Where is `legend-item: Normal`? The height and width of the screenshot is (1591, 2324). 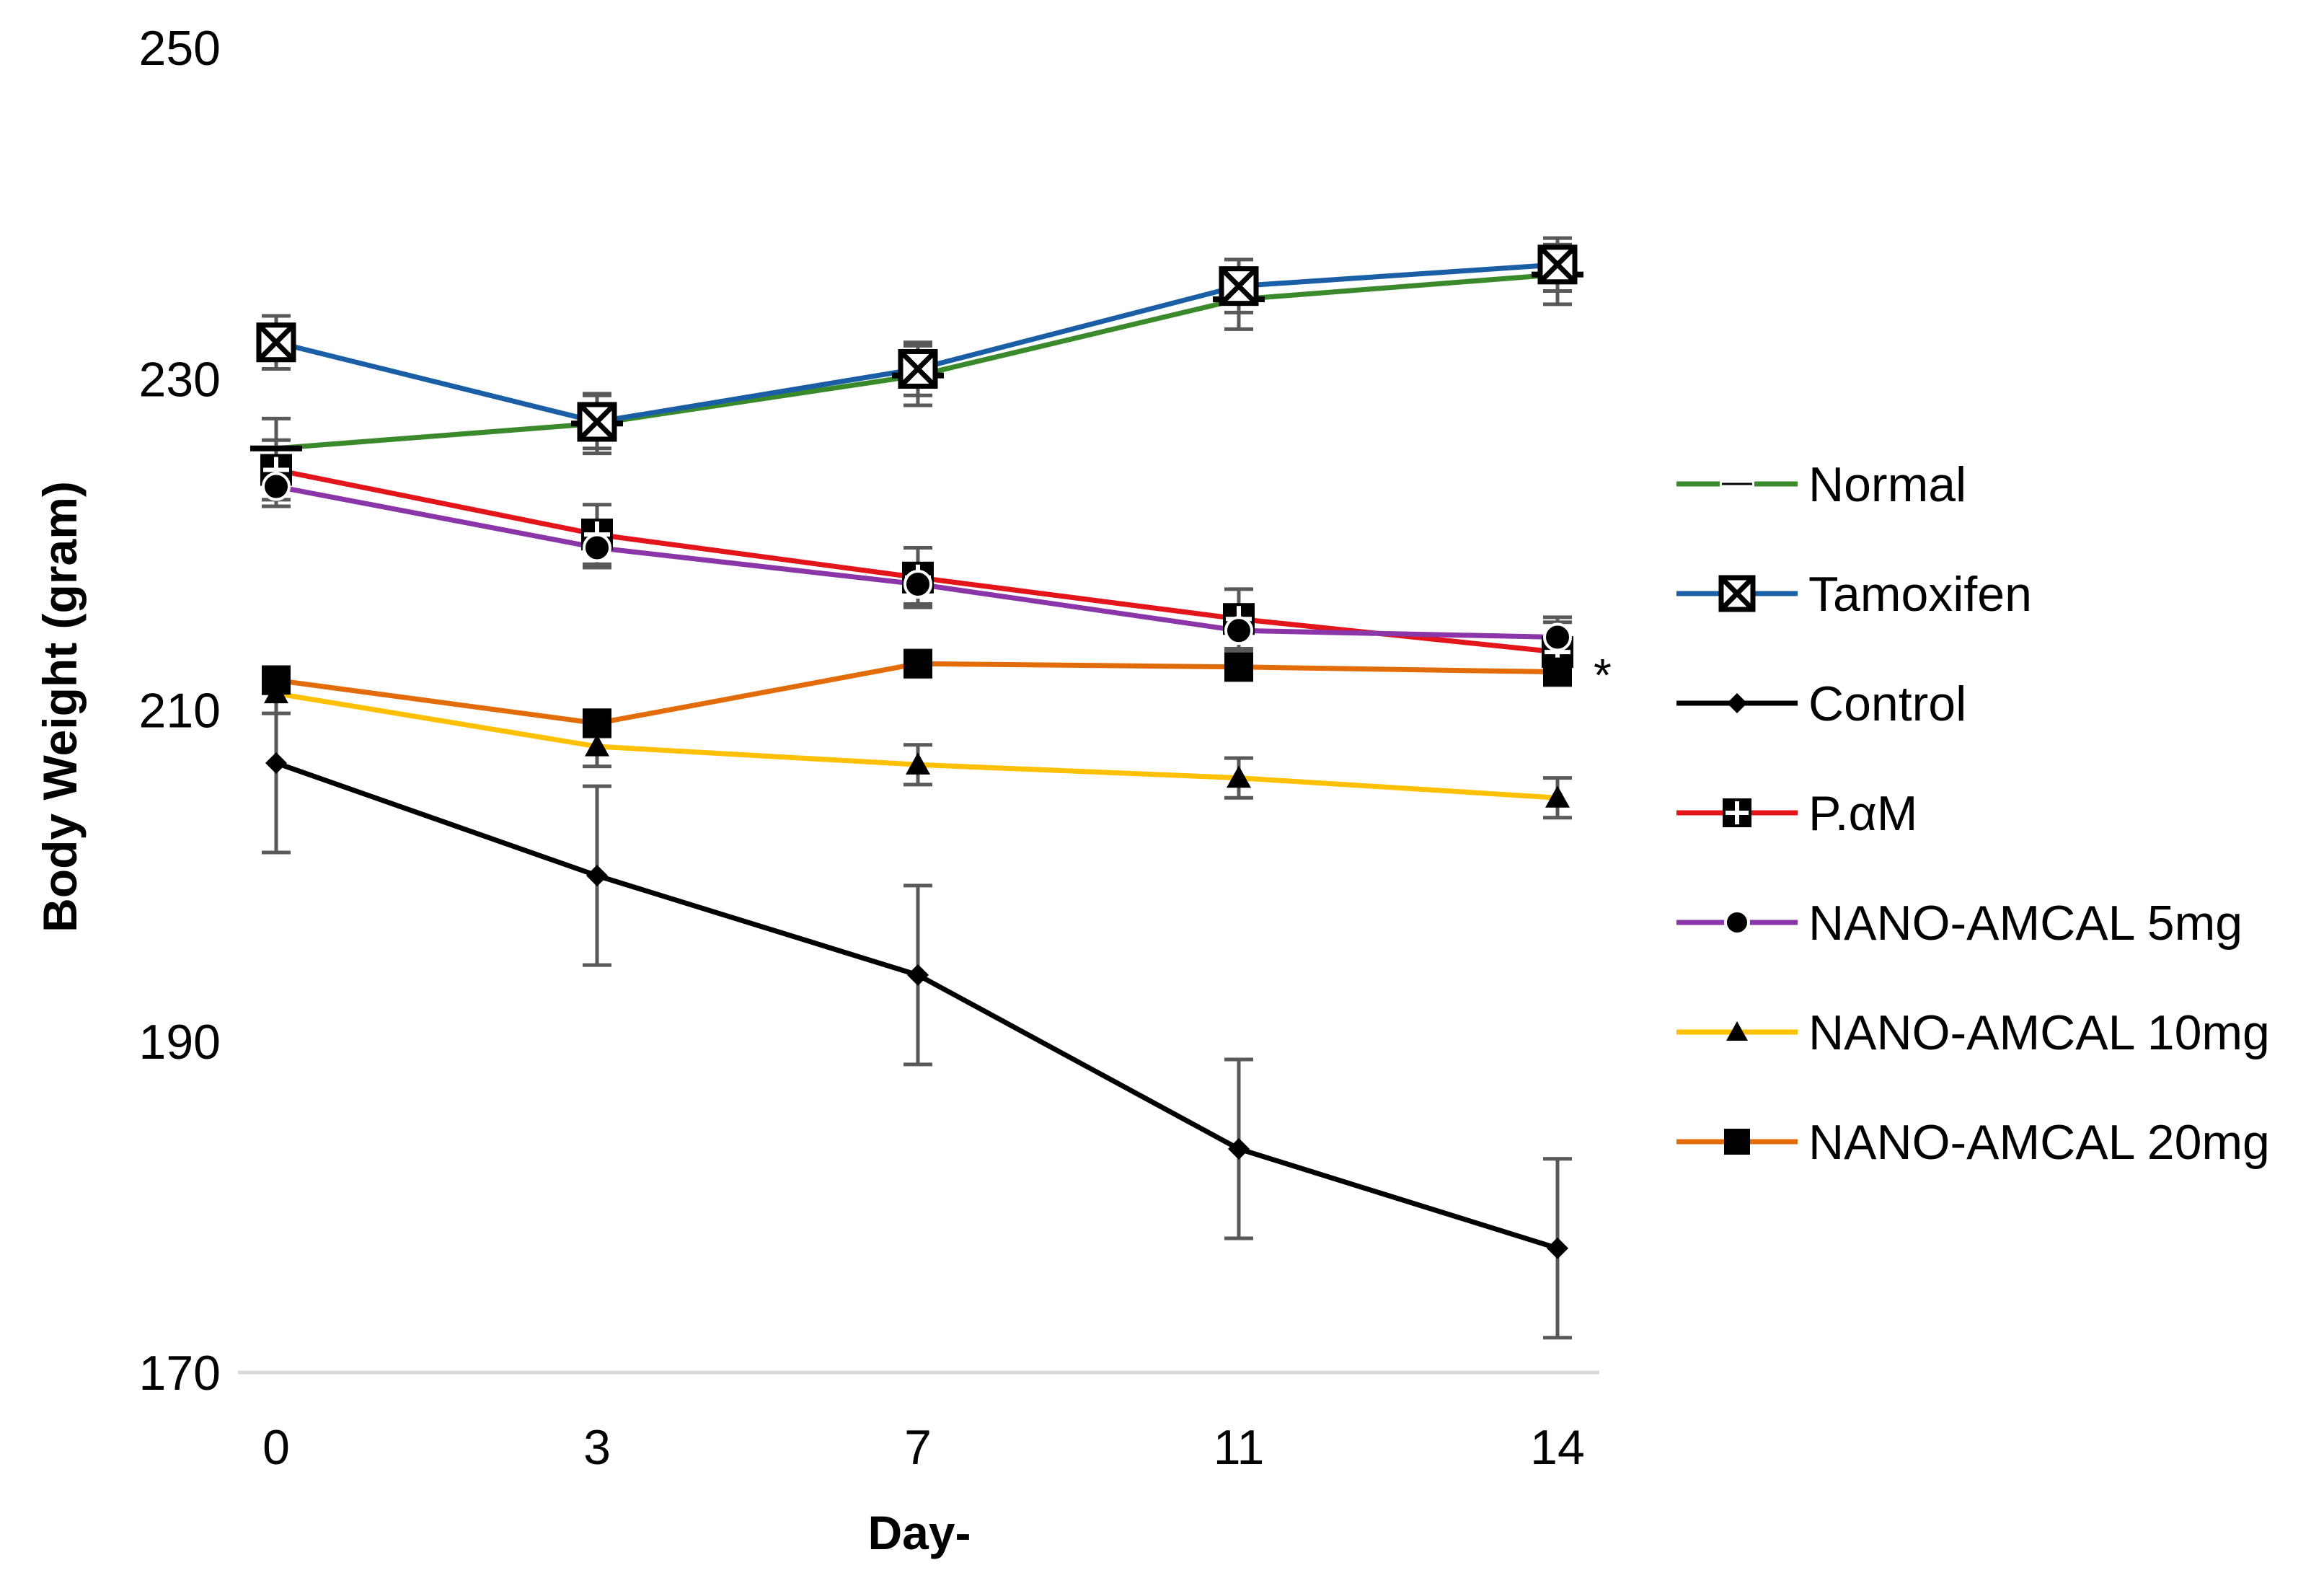
legend-item: Normal is located at coordinates (1821, 485).